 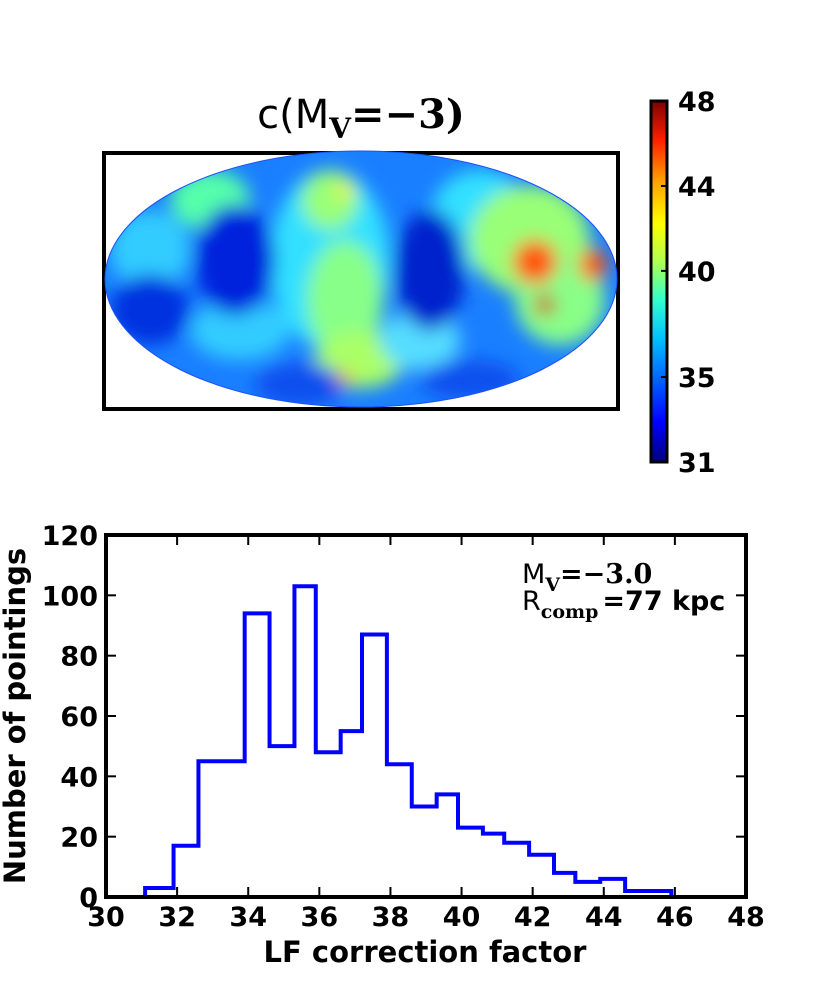 I want to click on y-tick-label: 0, so click(x=88, y=898).